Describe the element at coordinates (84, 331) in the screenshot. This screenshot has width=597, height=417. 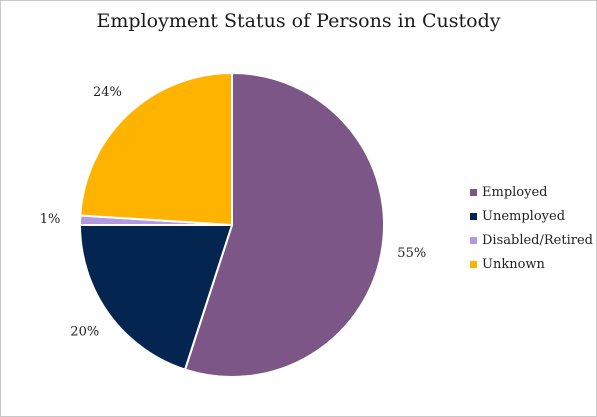
I see `data-label-unemployed: 20%` at that location.